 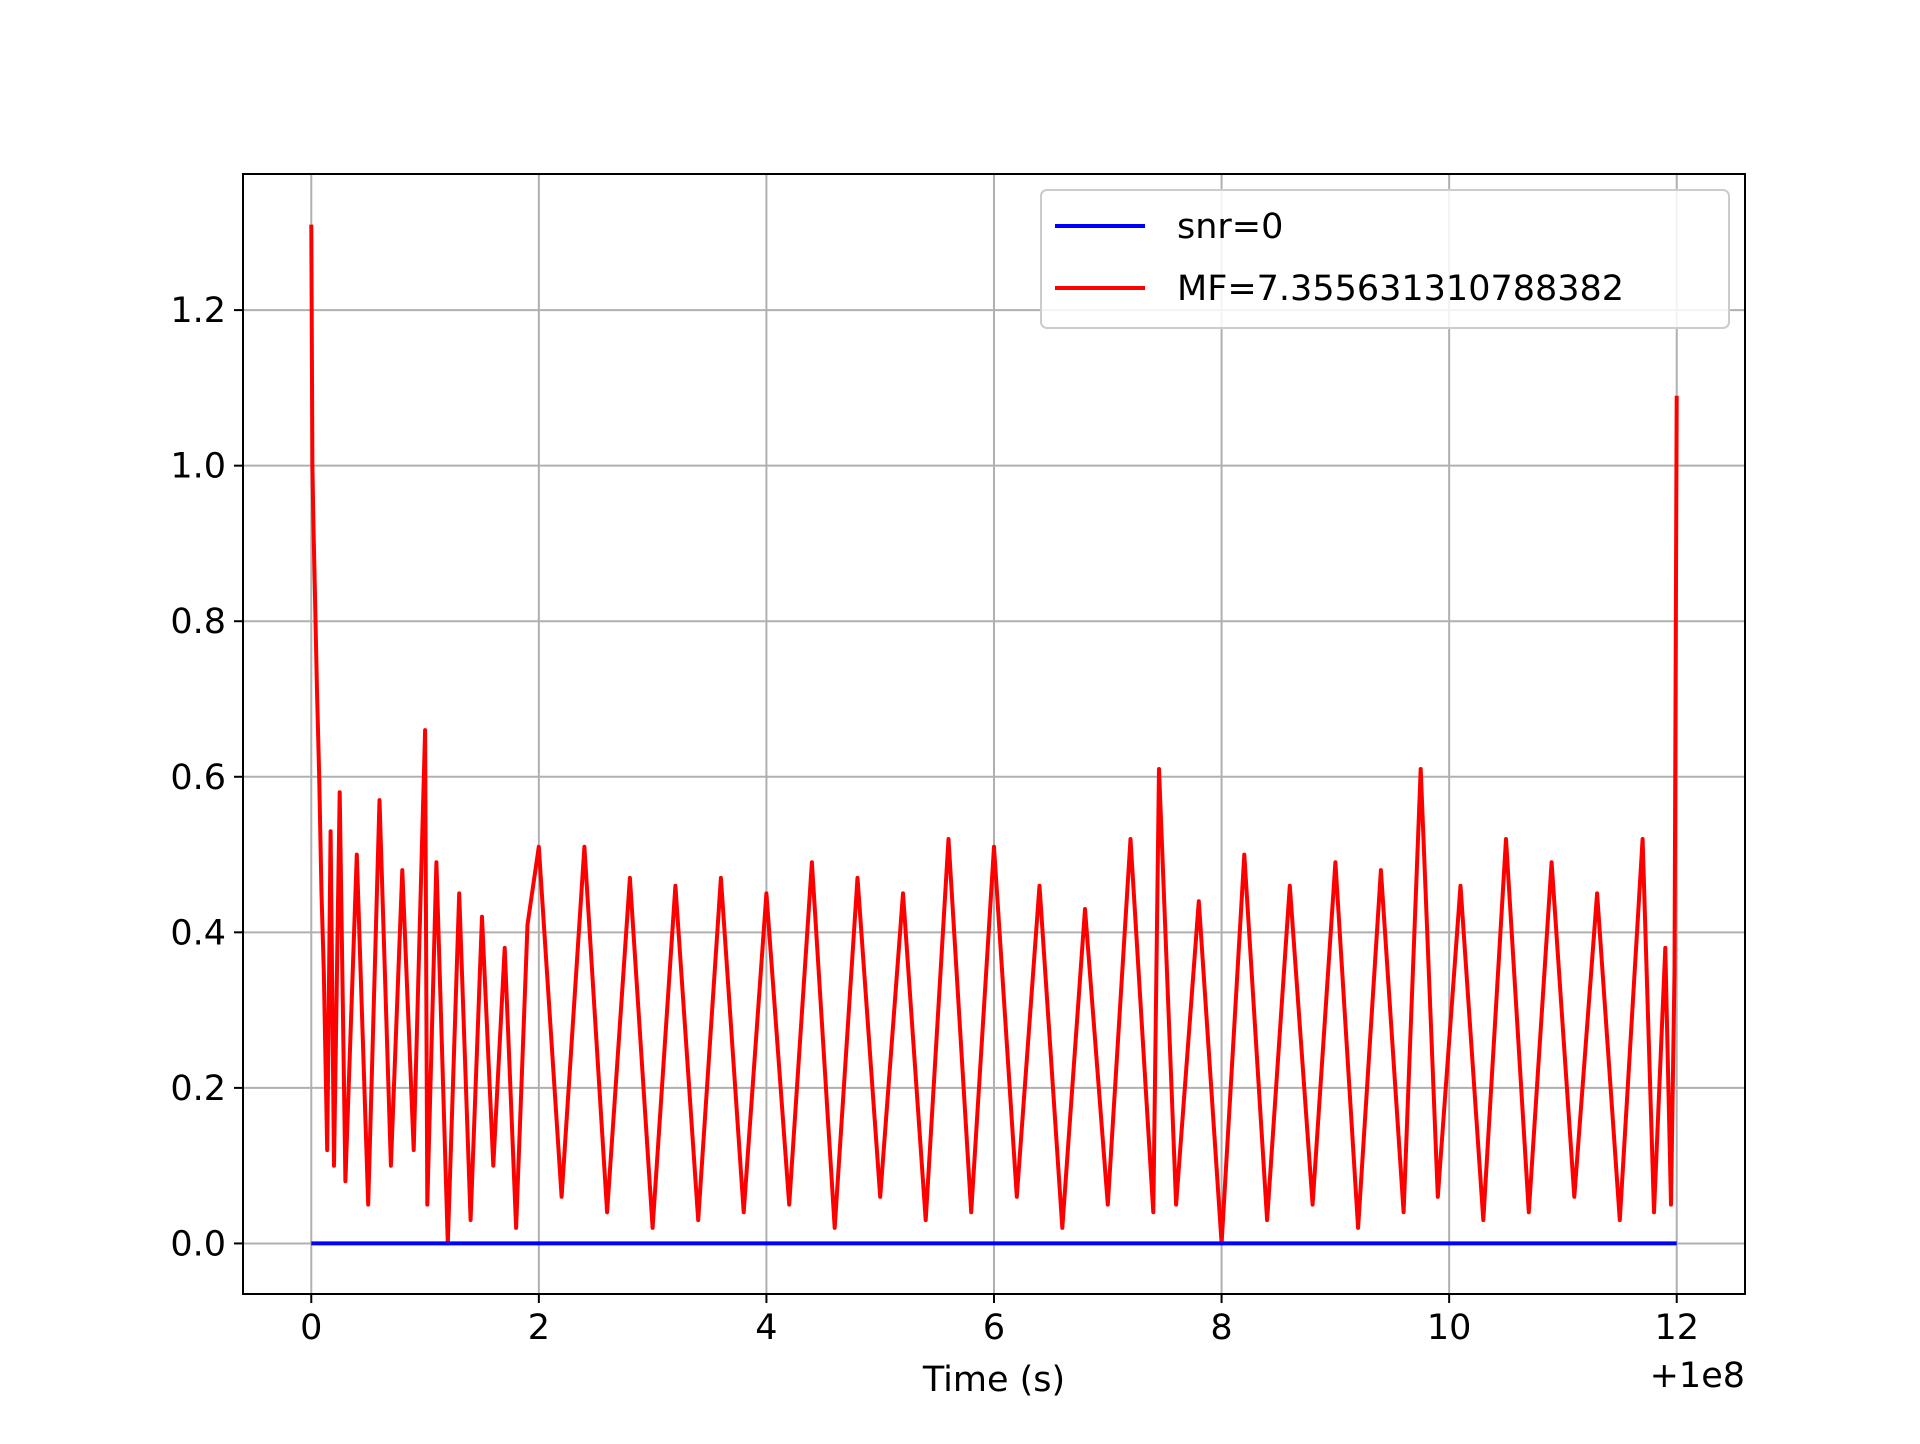 I want to click on y-tick-label: 0.8, so click(x=198, y=622).